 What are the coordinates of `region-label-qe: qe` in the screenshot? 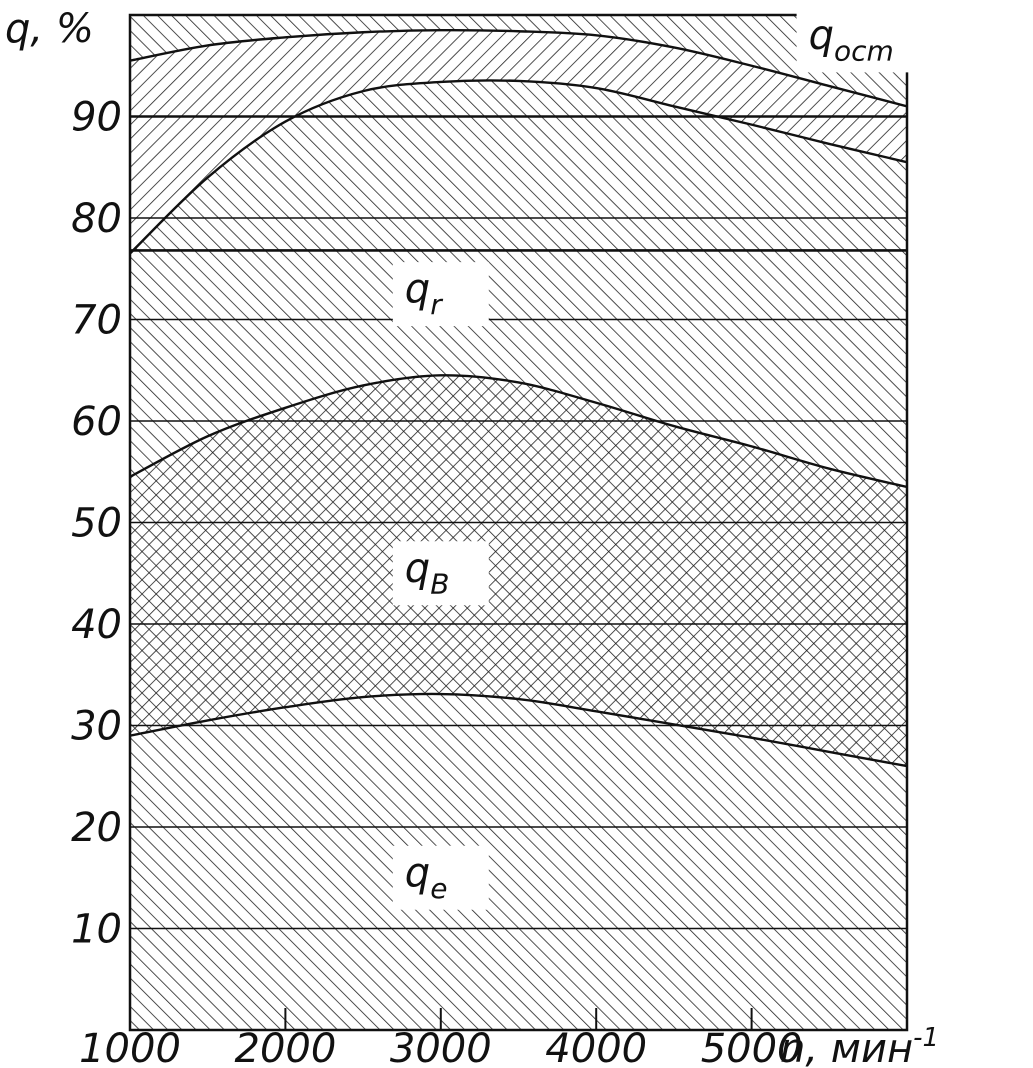 It's located at (426, 877).